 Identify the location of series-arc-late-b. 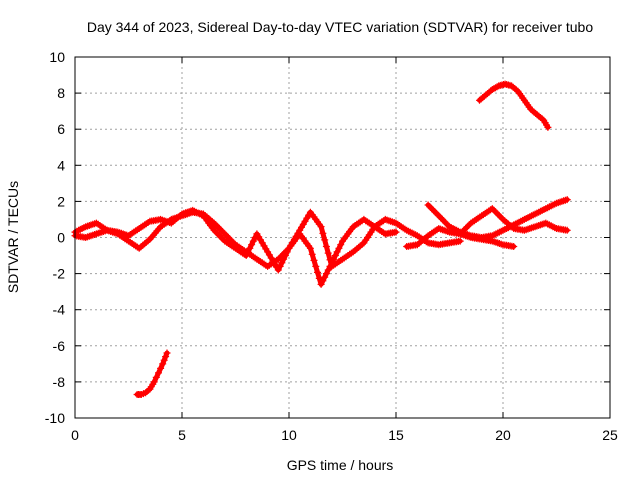
(497, 218).